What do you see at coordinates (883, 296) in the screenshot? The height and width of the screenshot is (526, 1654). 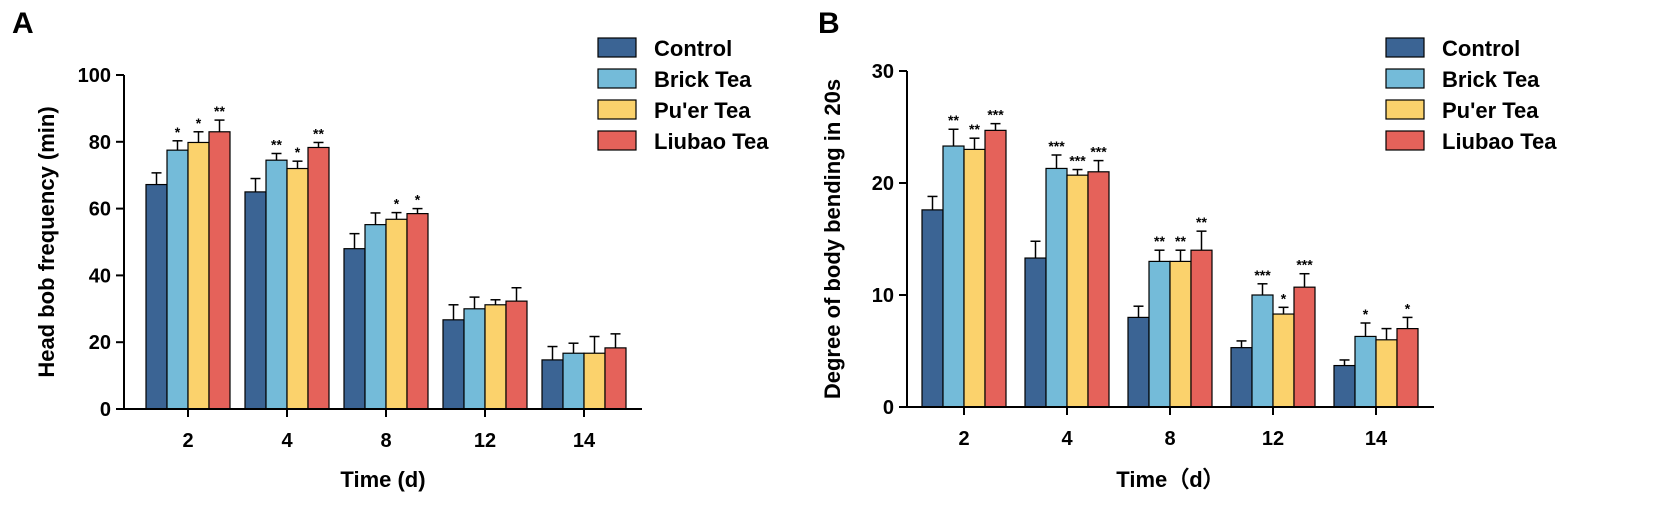 I see `y-tick-label: 10` at bounding box center [883, 296].